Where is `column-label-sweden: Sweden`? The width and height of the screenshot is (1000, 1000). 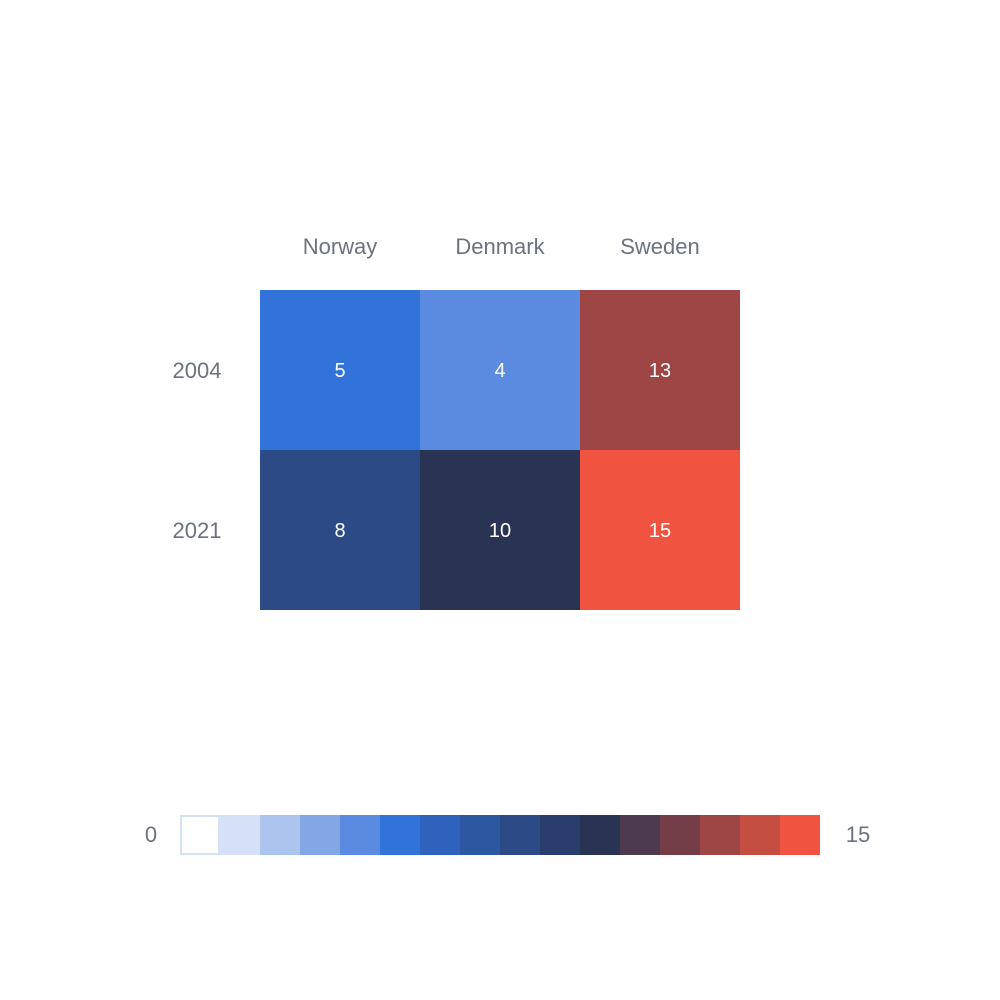 column-label-sweden: Sweden is located at coordinates (660, 246).